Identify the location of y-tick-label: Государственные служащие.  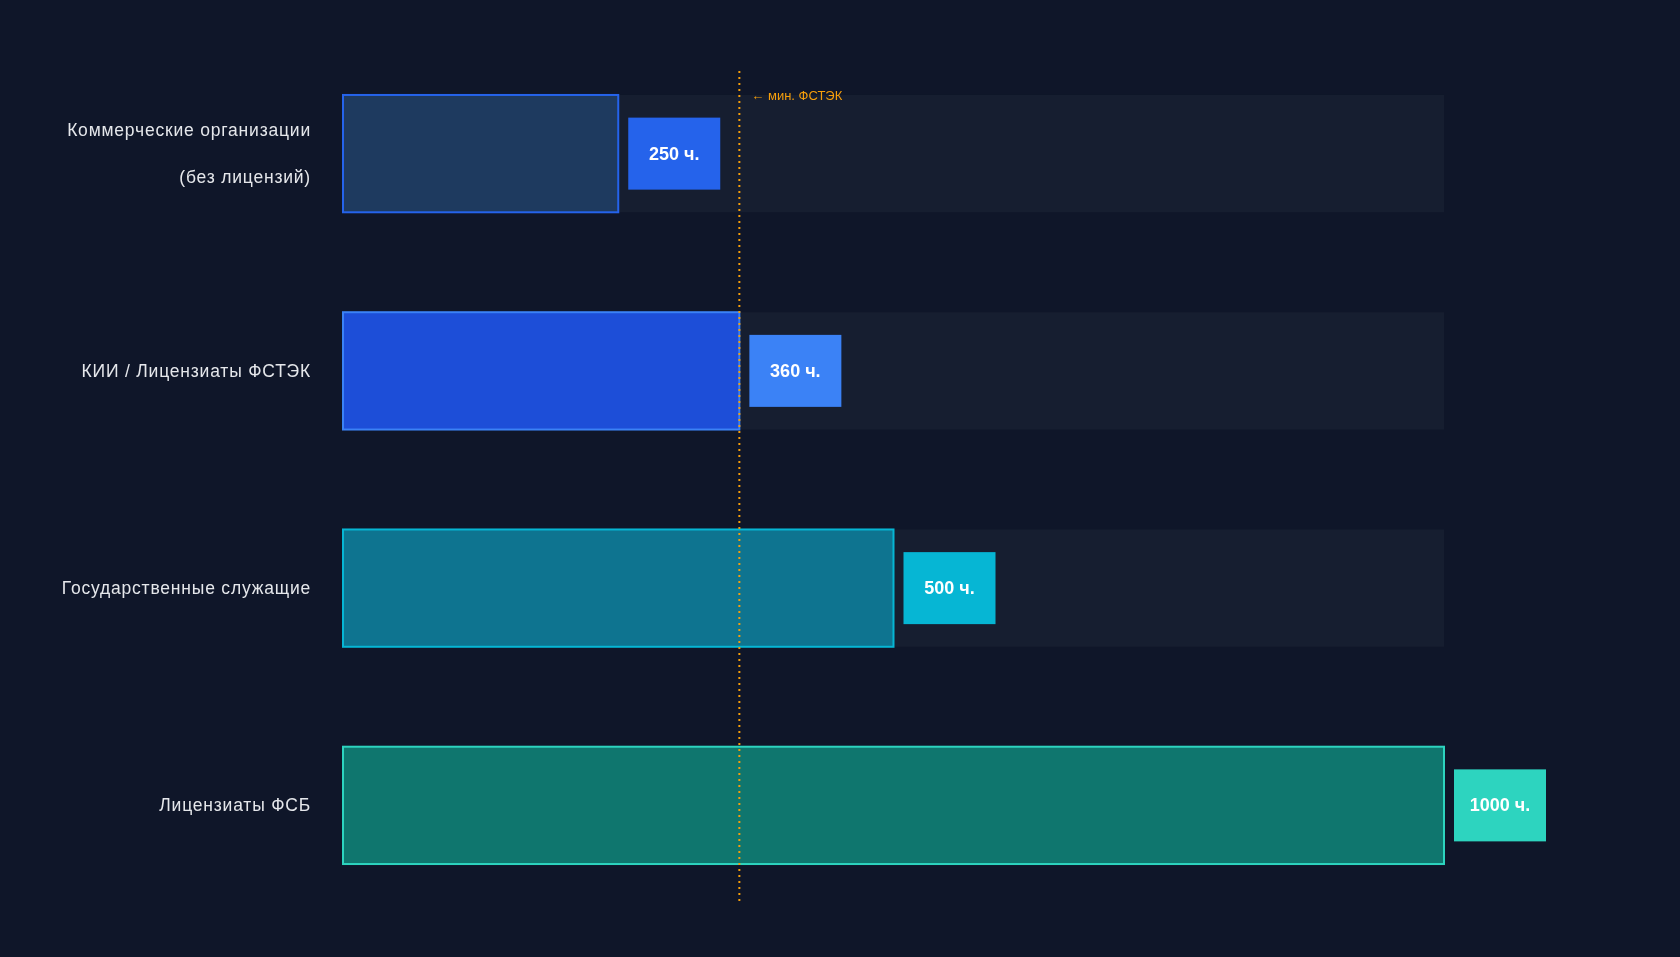
(186, 588).